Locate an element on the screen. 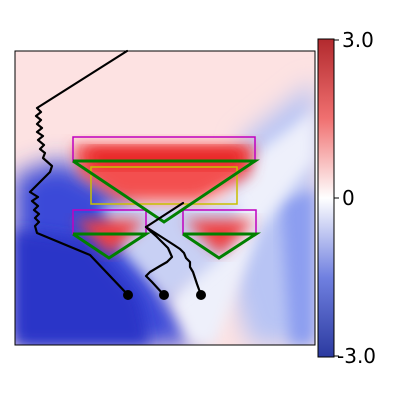 Image resolution: width=400 pixels, height=400 pixels. colorbar-ticks is located at coordinates (336, 198).